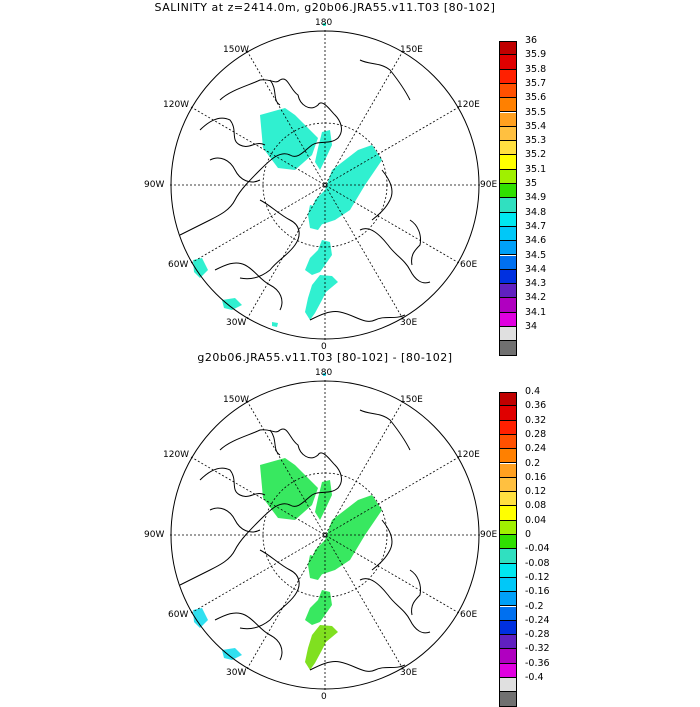 The height and width of the screenshot is (707, 700). Describe the element at coordinates (287, 175) in the screenshot. I see `map1-data-fill` at that location.